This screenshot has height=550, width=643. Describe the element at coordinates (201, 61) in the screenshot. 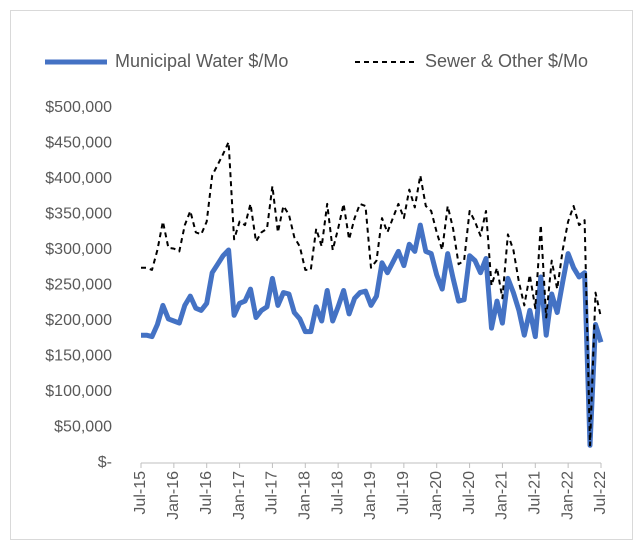

I see `legend-label: Municipal Water $/Mo` at that location.